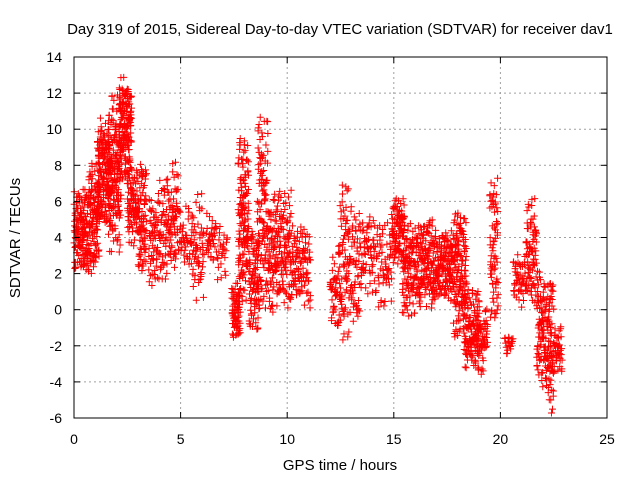 This screenshot has width=640, height=485. I want to click on y-tick-label: -6, so click(56, 418).